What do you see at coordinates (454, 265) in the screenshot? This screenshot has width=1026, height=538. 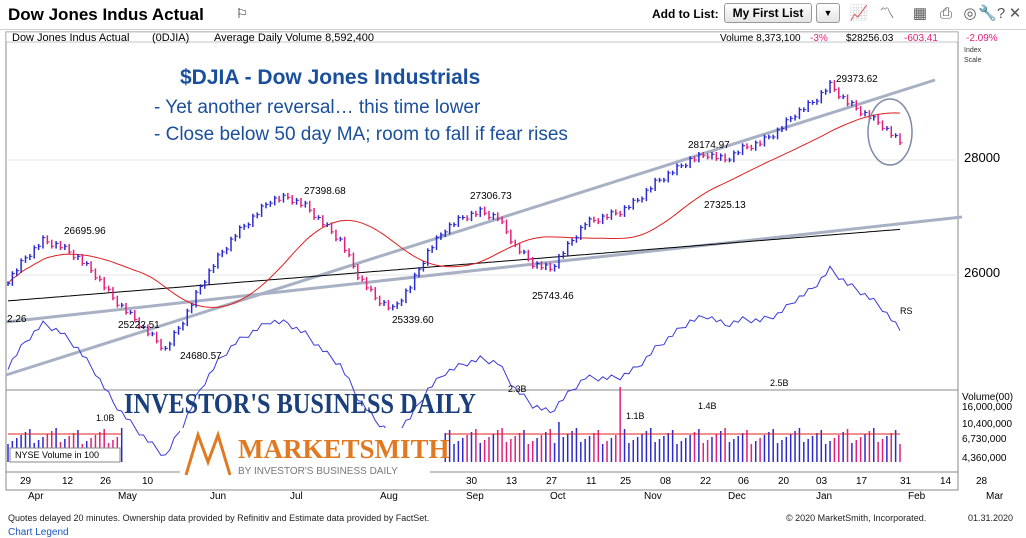 I see `ma200-line` at bounding box center [454, 265].